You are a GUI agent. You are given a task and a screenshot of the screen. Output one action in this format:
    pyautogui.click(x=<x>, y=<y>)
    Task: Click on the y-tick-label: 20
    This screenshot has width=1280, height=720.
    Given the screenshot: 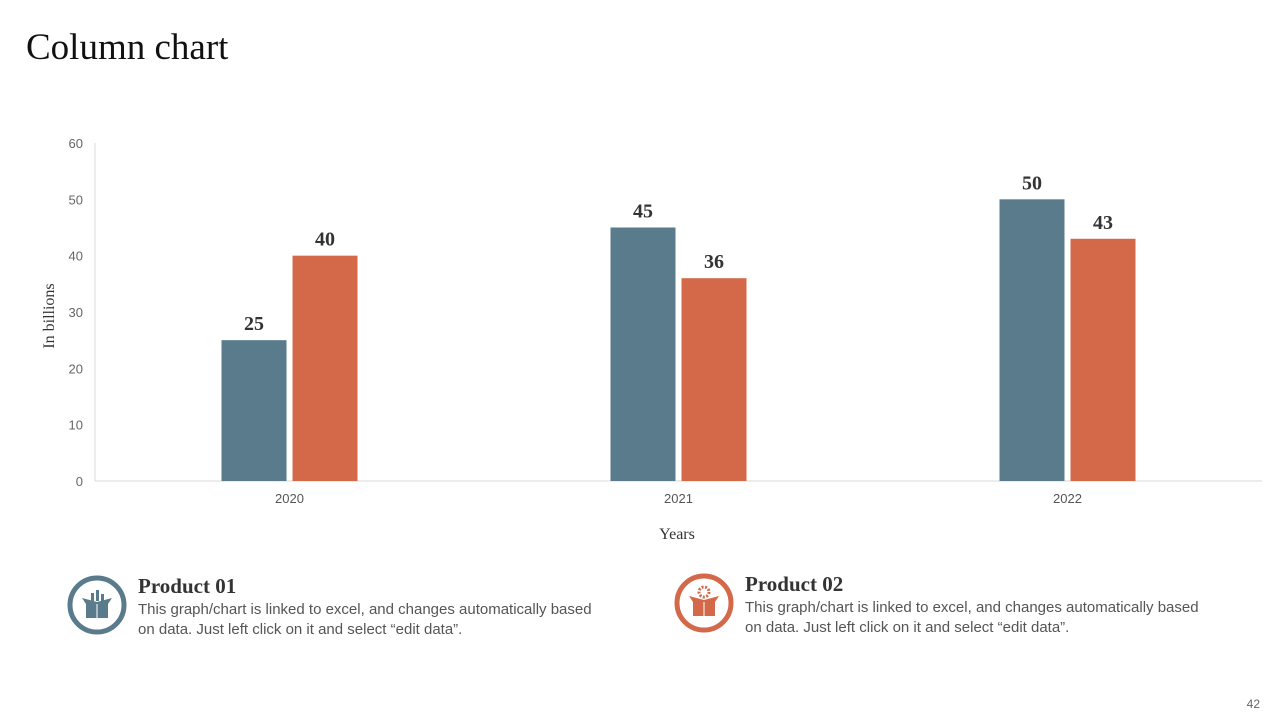 What is the action you would take?
    pyautogui.click(x=76, y=368)
    